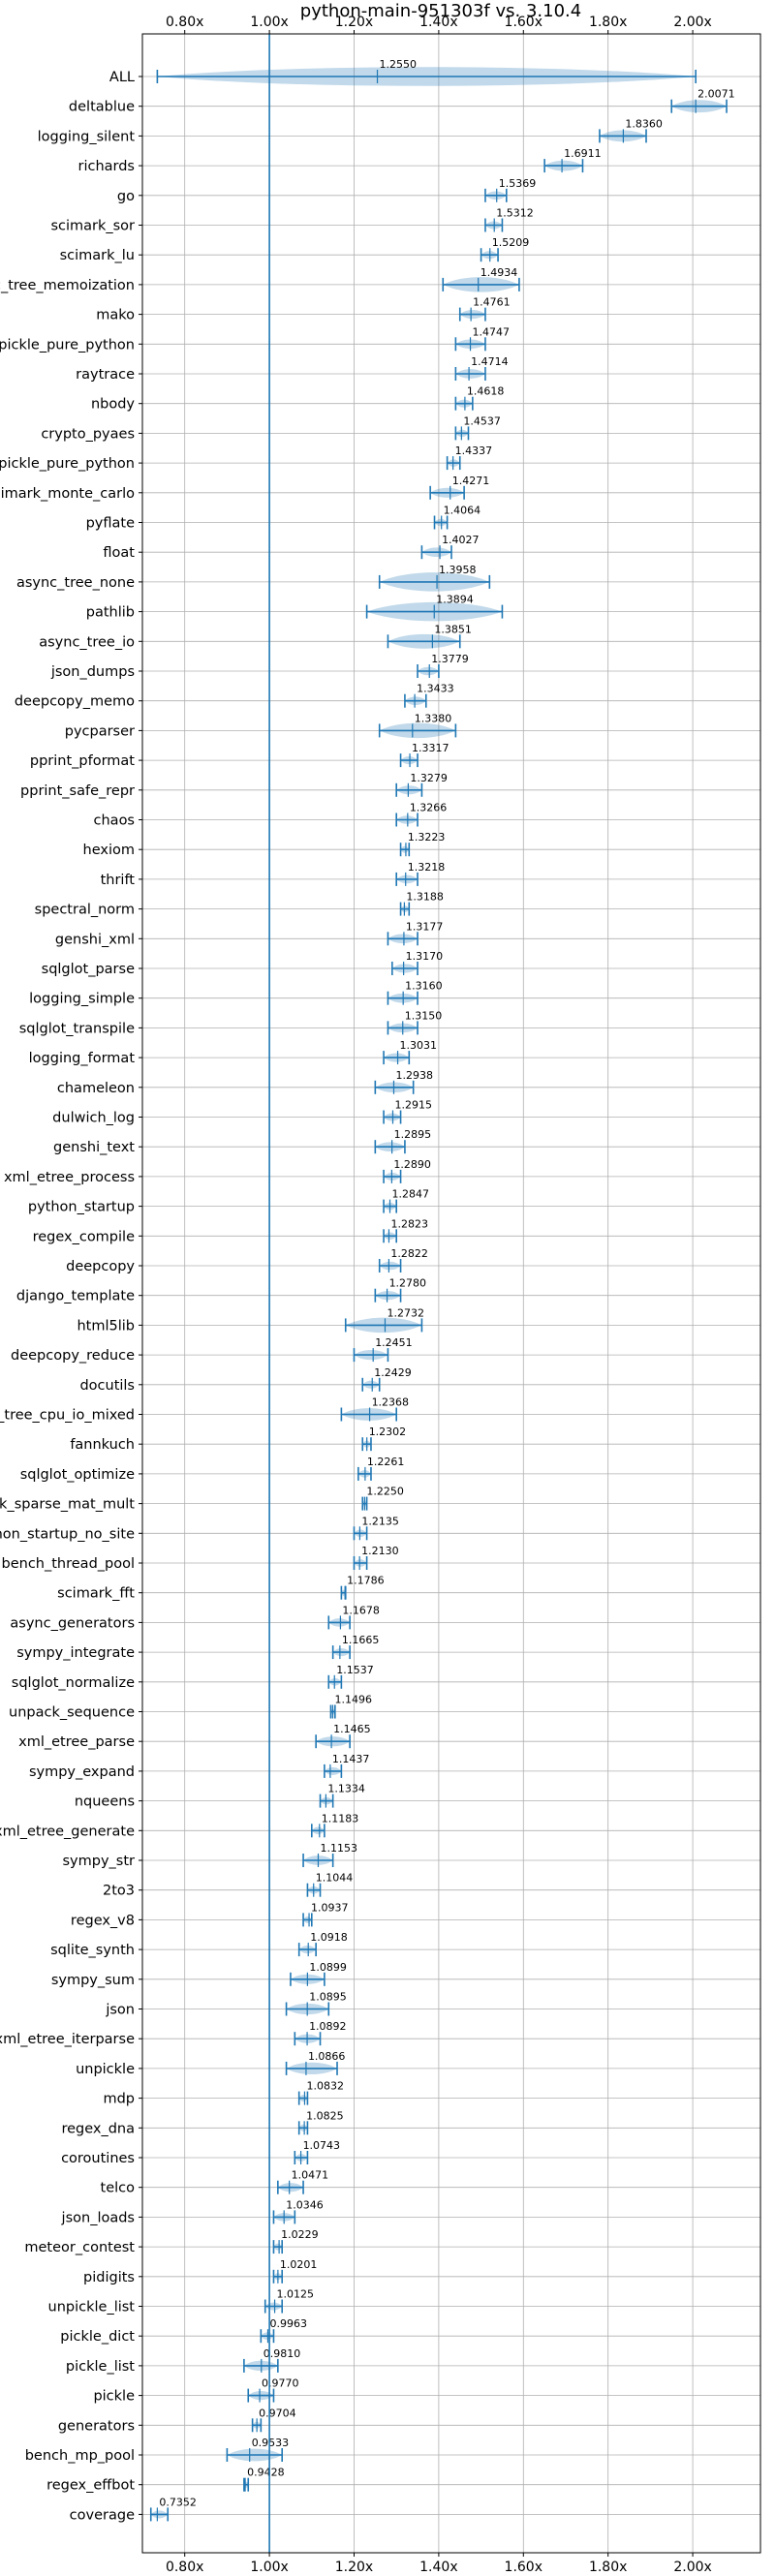  I want to click on data-label: 1.1786, so click(366, 1581).